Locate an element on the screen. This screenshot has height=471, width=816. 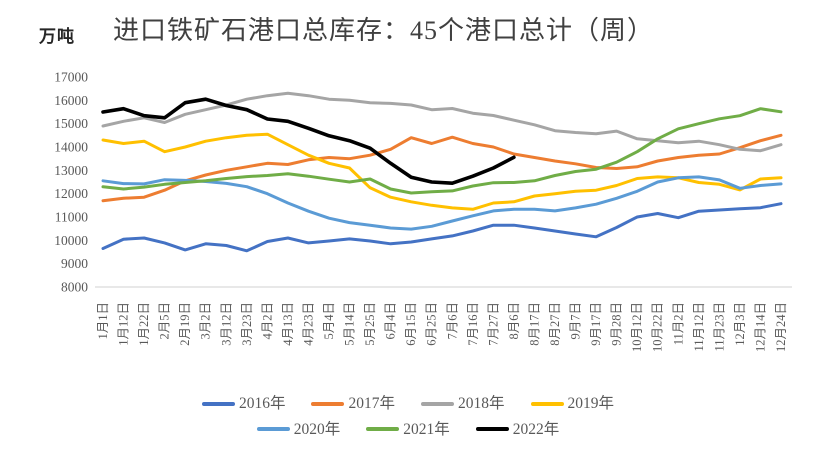
x-axis-label: 12月14日 is located at coordinates (760, 327).